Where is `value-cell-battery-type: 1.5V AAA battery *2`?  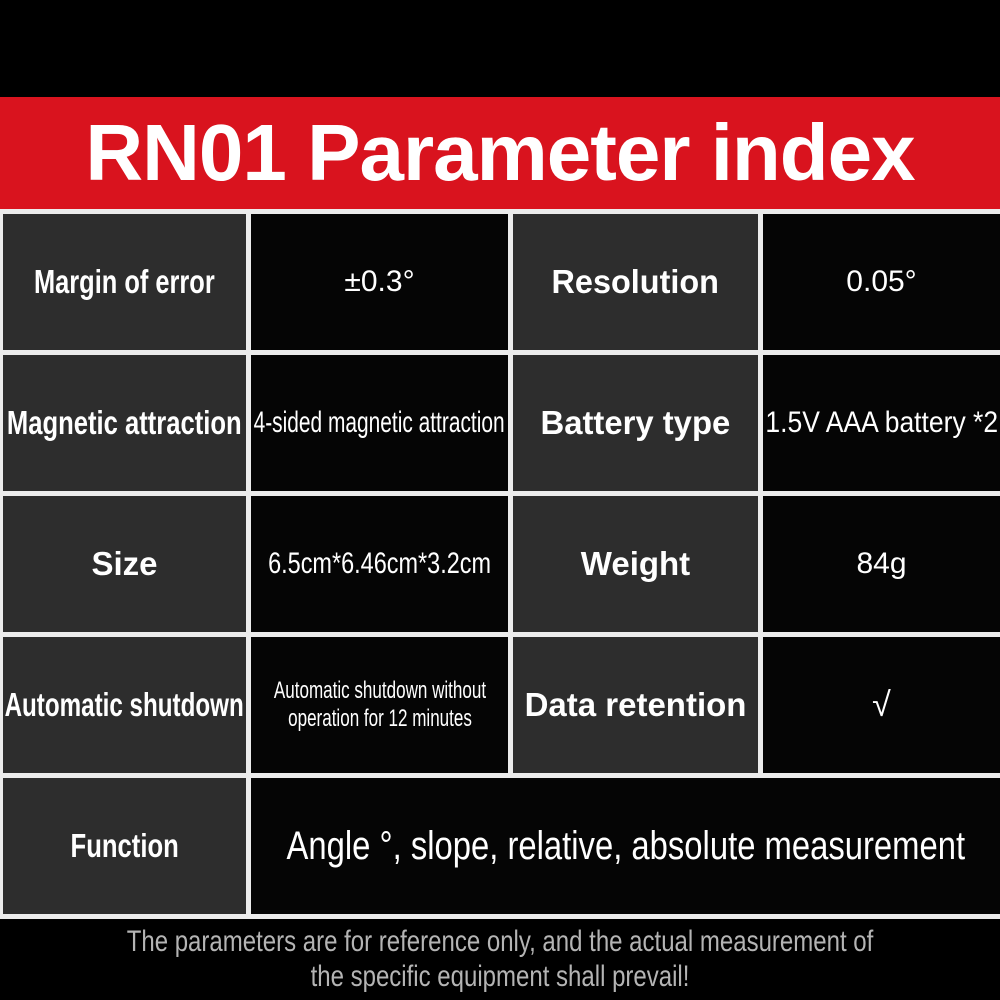
value-cell-battery-type: 1.5V AAA battery *2 is located at coordinates (881, 423).